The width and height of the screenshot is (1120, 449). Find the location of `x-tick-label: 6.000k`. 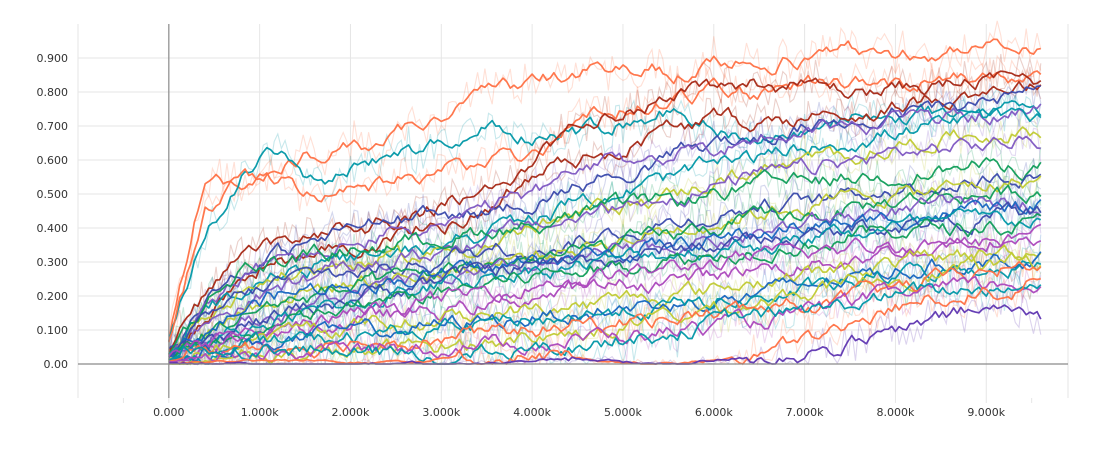

x-tick-label: 6.000k is located at coordinates (714, 412).